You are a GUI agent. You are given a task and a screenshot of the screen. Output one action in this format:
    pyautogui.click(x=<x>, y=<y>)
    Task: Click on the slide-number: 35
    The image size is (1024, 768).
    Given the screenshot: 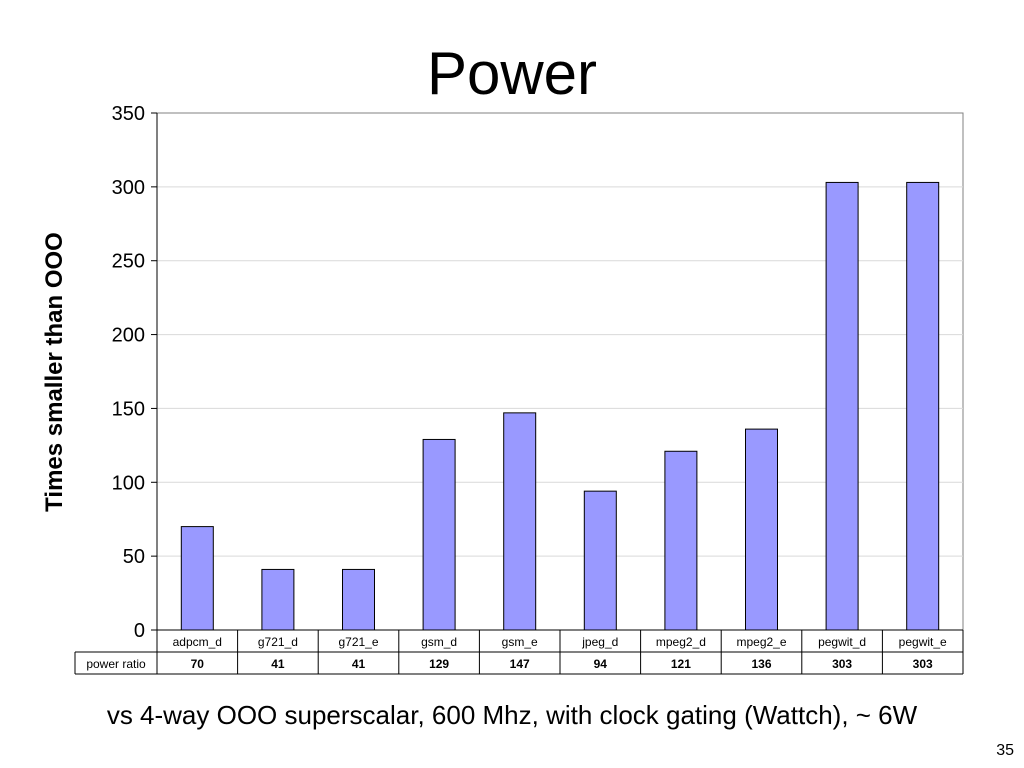 What is the action you would take?
    pyautogui.click(x=1005, y=750)
    